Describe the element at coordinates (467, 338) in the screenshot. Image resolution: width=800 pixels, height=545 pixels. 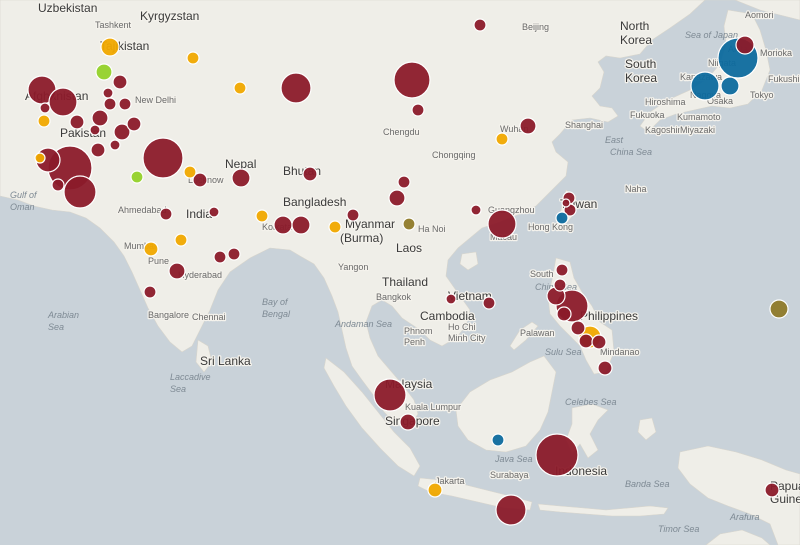
I see `place-label: Minh City` at that location.